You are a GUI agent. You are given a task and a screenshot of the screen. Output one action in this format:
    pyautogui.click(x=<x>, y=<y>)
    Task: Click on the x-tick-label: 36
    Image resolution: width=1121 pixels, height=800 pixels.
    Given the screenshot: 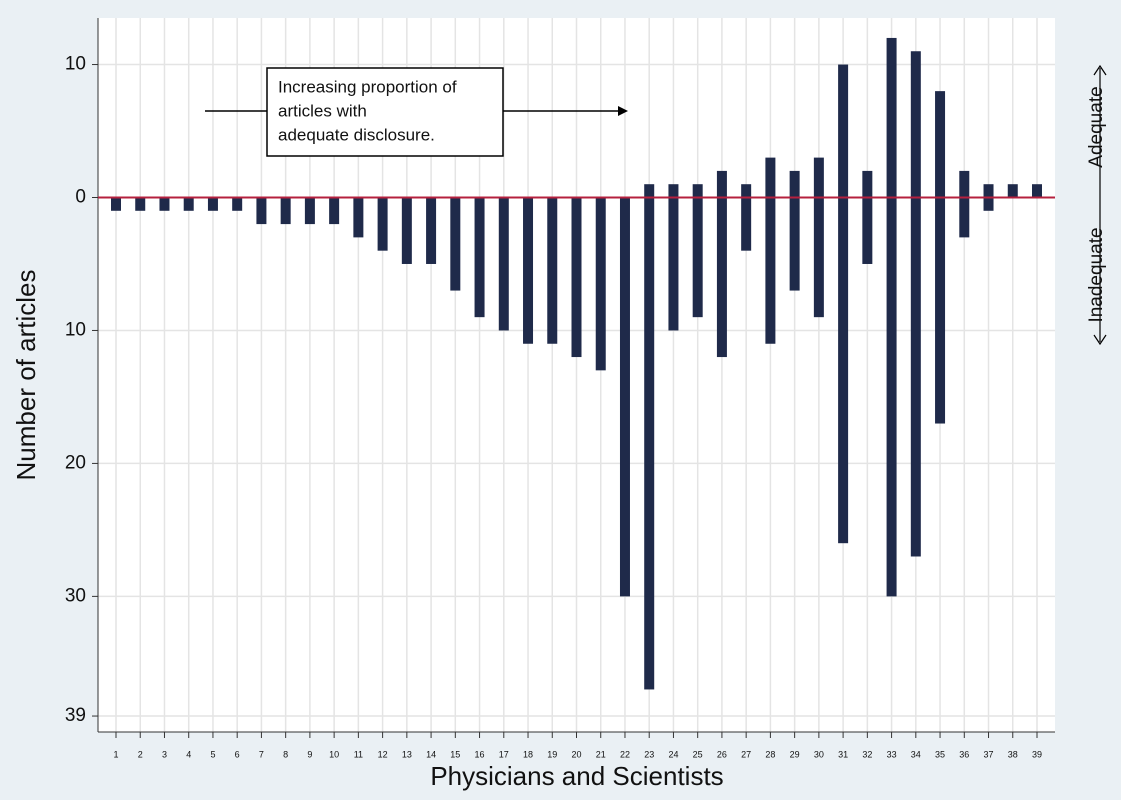 What is the action you would take?
    pyautogui.click(x=964, y=754)
    